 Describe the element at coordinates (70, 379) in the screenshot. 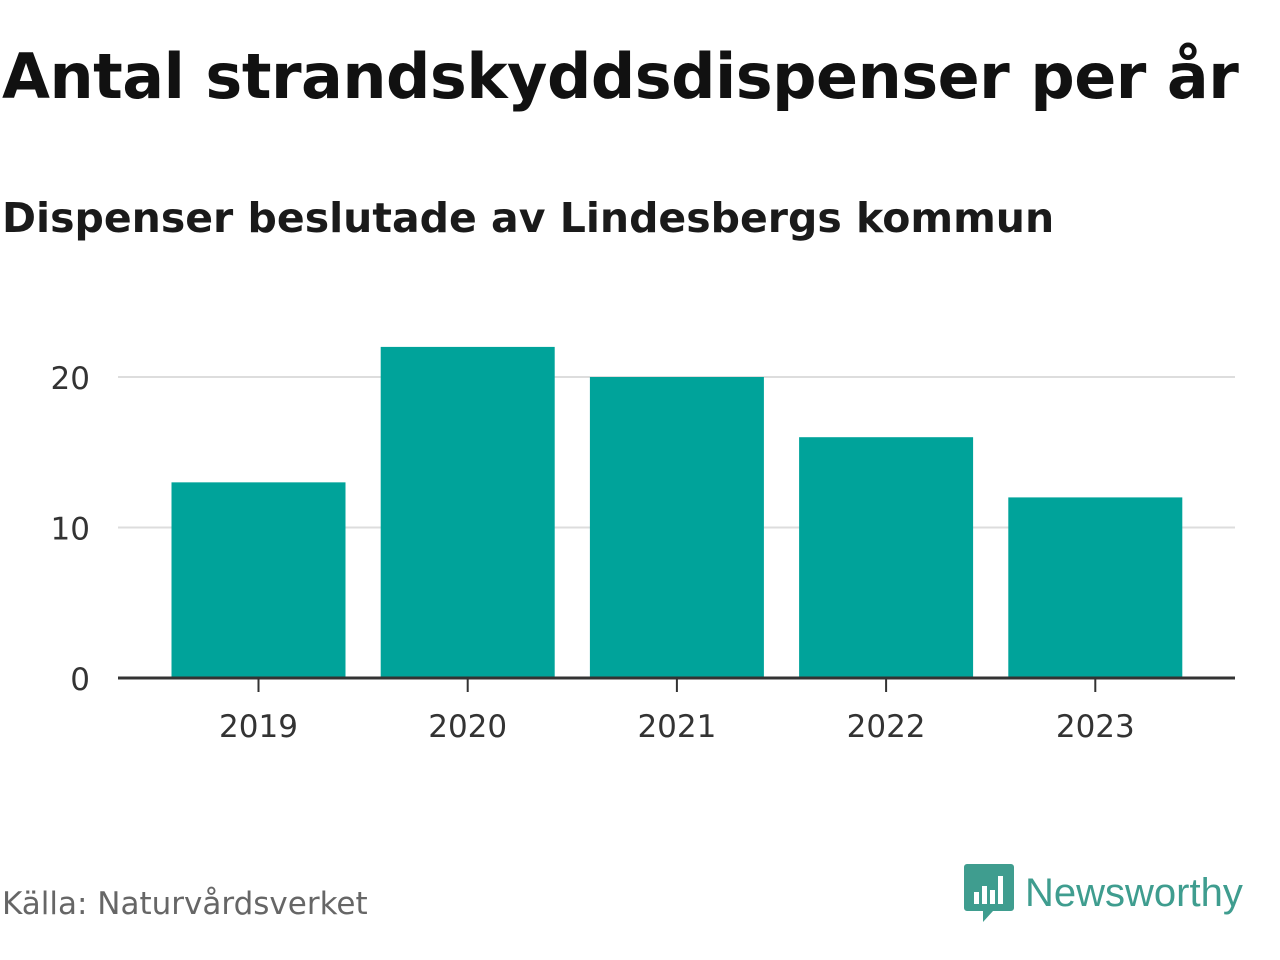

I see `y-tick-label: 20` at that location.